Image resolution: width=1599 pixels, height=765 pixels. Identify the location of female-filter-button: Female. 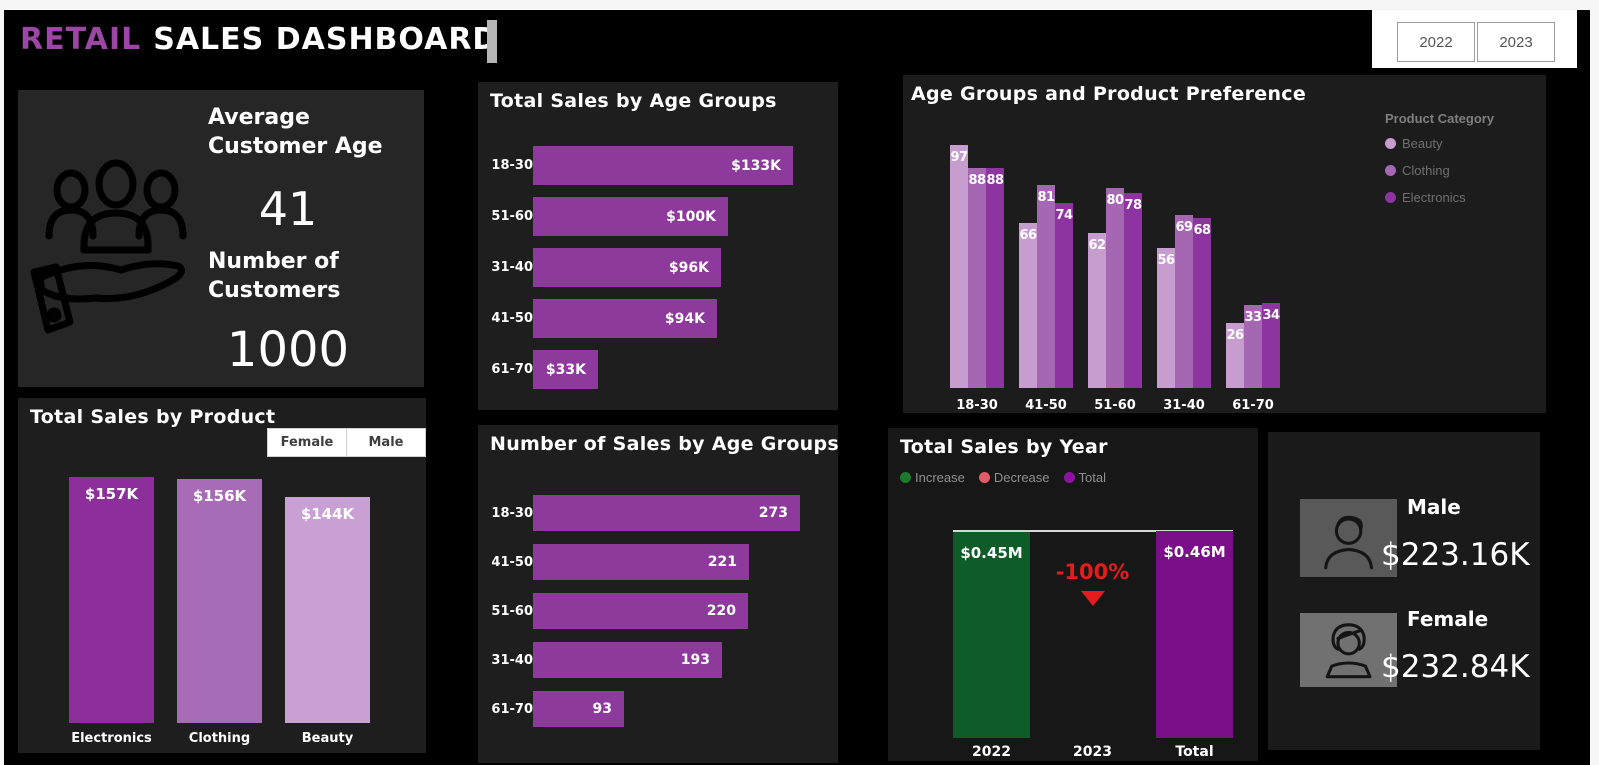
(307, 442).